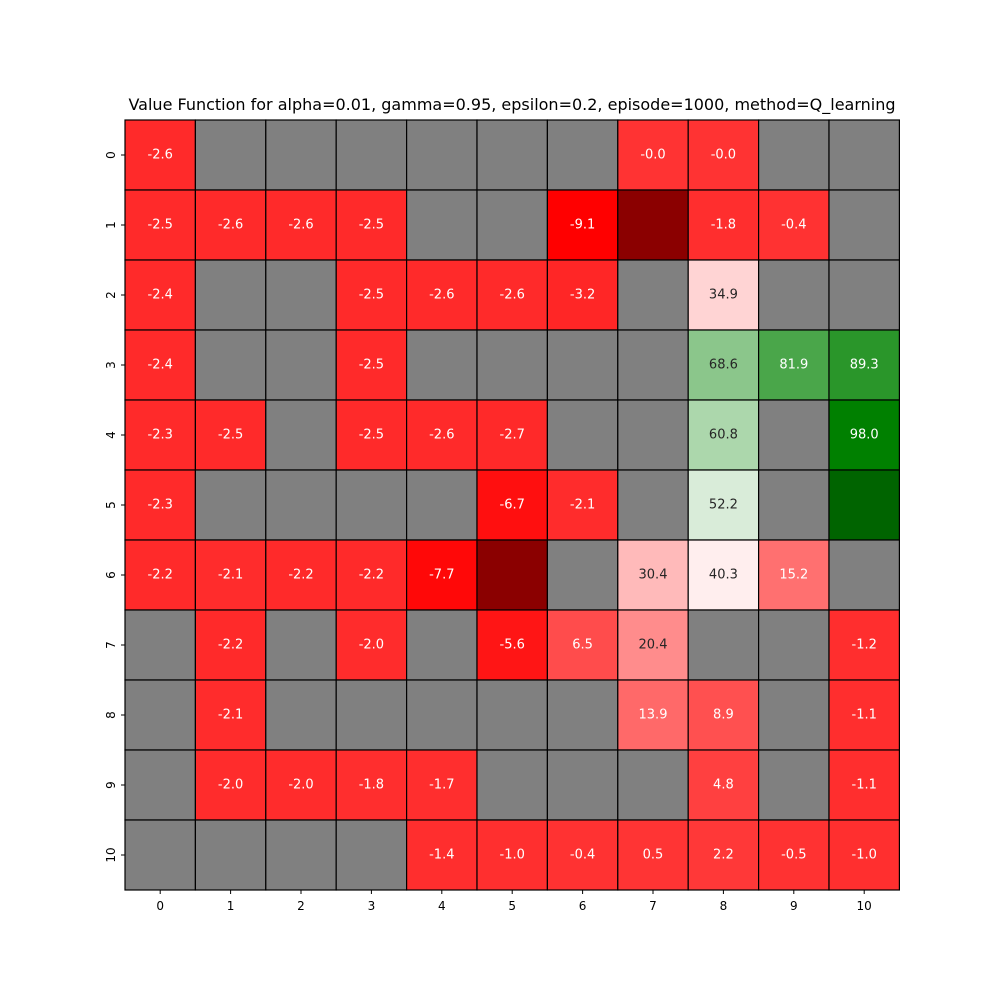 The image size is (1000, 1000). I want to click on cell-value-label: 34.9, so click(723, 295).